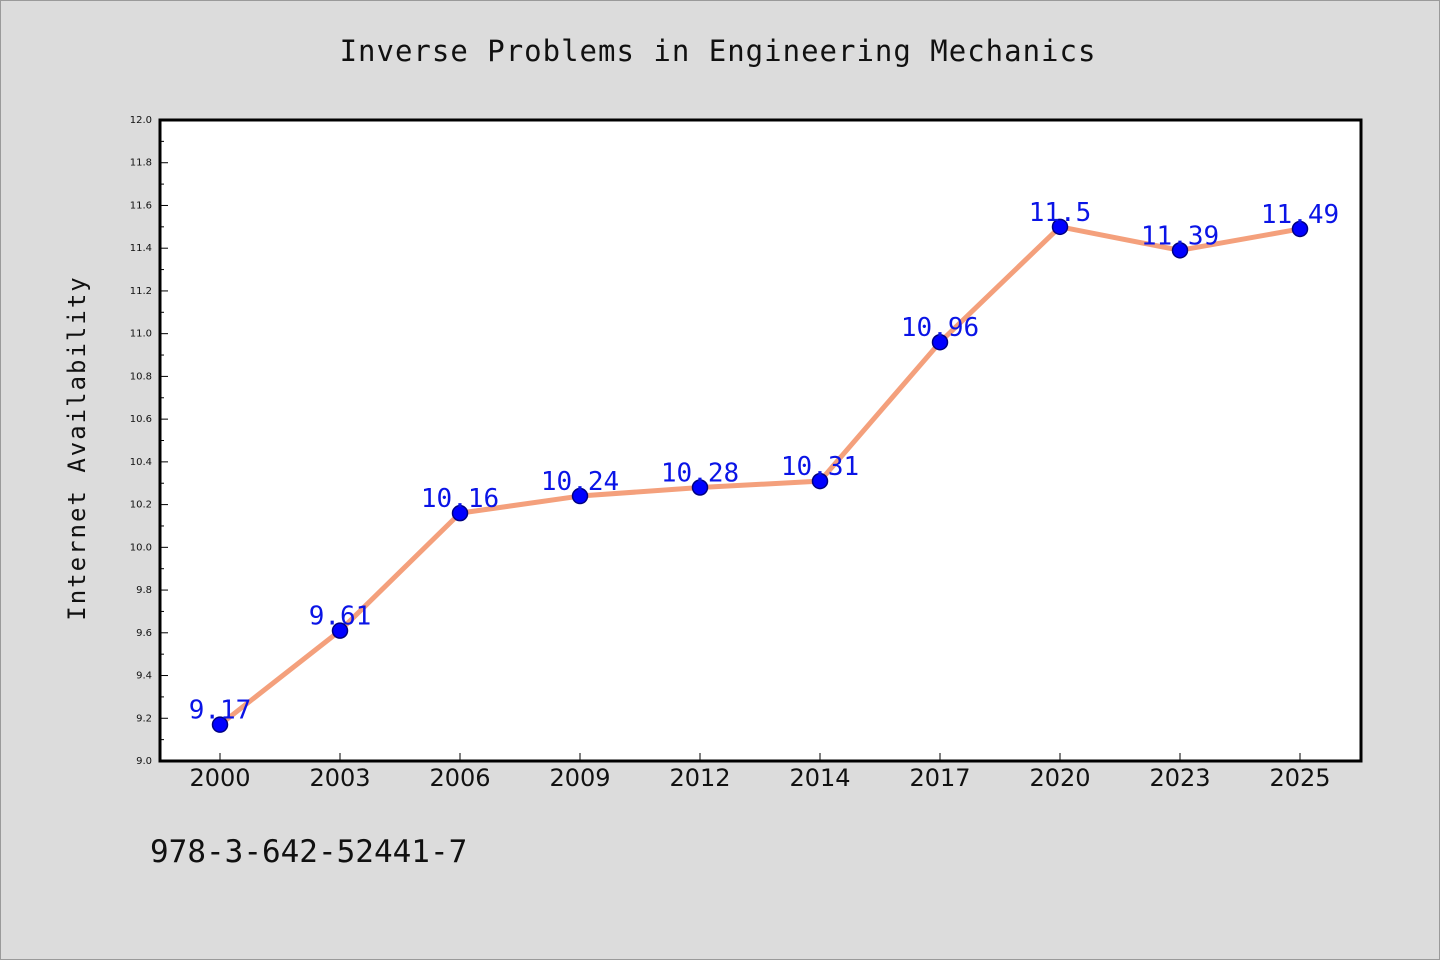 Image resolution: width=1440 pixels, height=960 pixels. What do you see at coordinates (141, 376) in the screenshot?
I see `y-tick-label: 10.8` at bounding box center [141, 376].